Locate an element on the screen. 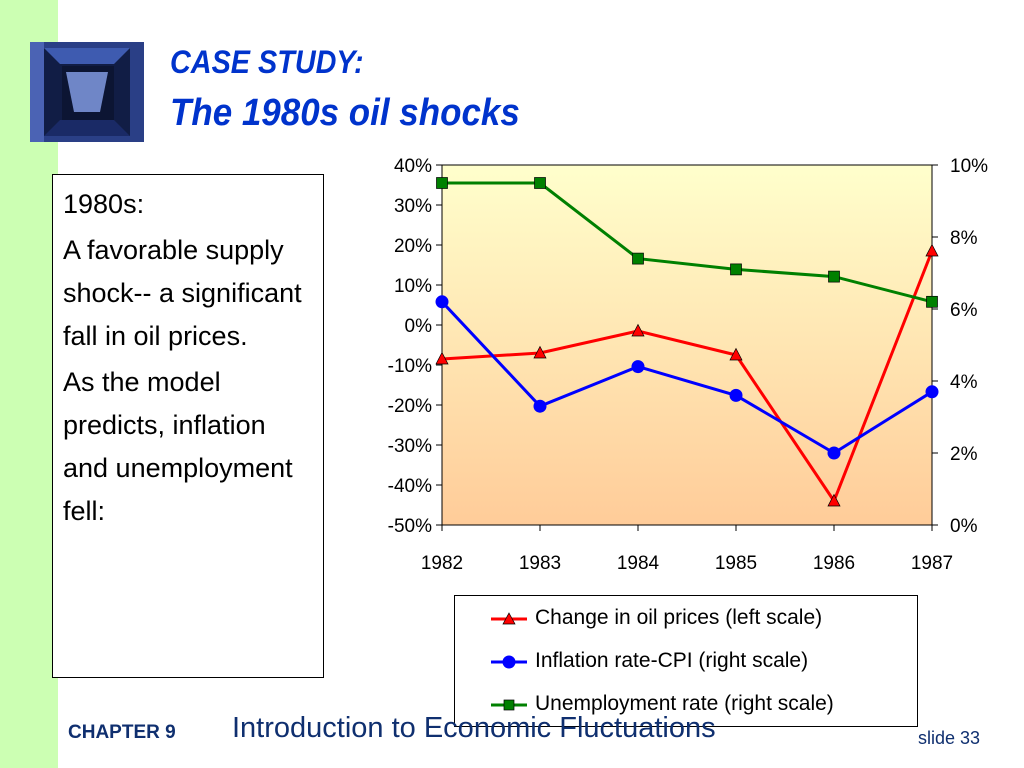  footer-chapter: CHAPTER 9 is located at coordinates (122, 732).